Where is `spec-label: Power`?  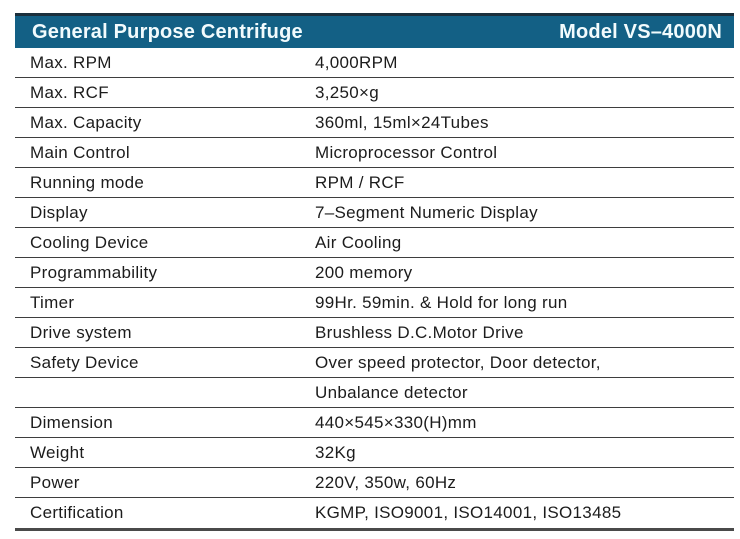
spec-label: Power is located at coordinates (55, 482).